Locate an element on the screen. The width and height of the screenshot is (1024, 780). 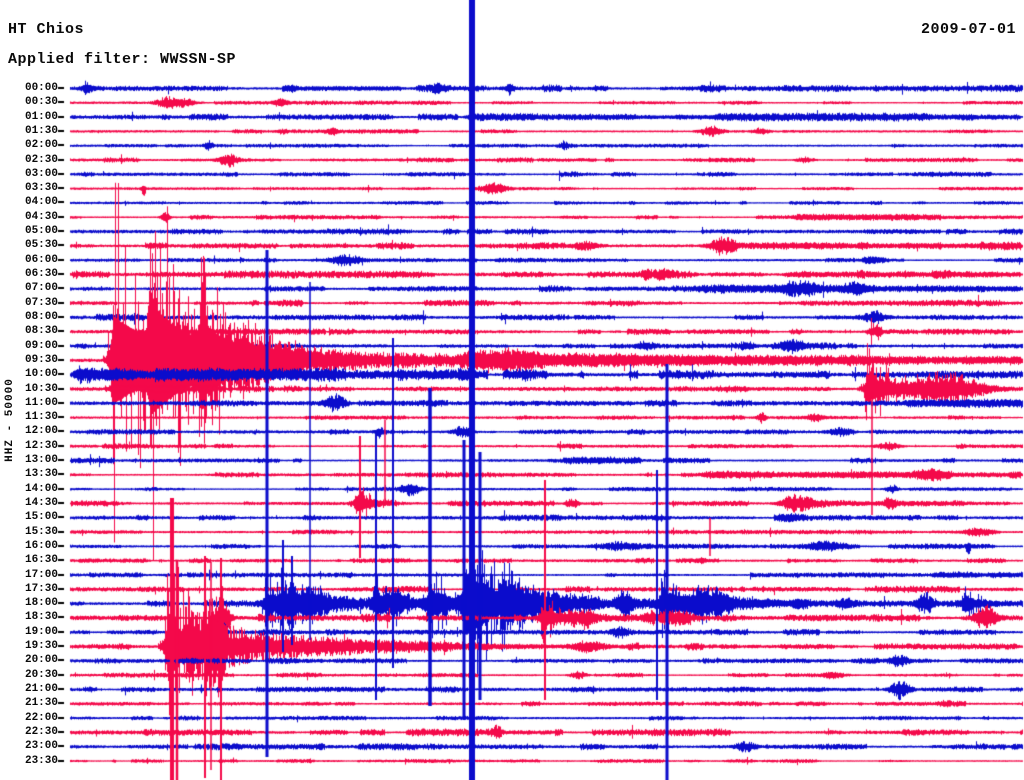
time-label: 22:30 is located at coordinates (41, 731).